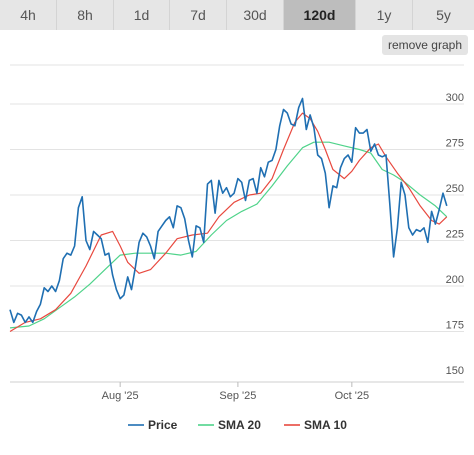 The image size is (474, 455). I want to click on tab-1y: 1y, so click(384, 15).